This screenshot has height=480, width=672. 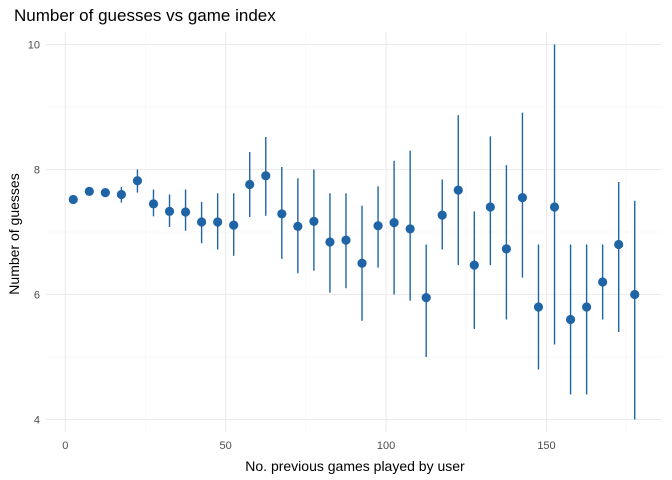 I want to click on y-tick-labels: 4 6 8 10, so click(x=34, y=233).